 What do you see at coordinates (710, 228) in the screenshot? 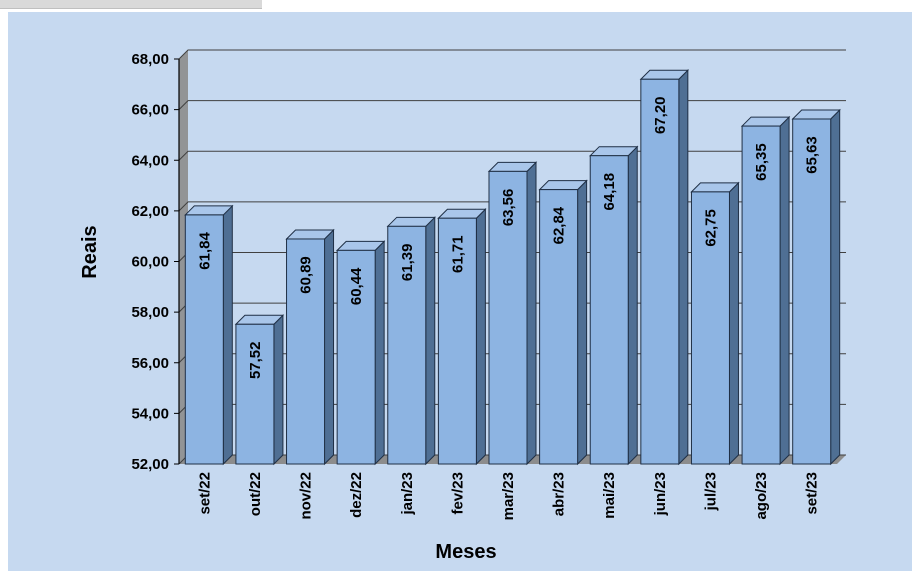
I see `bar-value-label: 62,75` at bounding box center [710, 228].